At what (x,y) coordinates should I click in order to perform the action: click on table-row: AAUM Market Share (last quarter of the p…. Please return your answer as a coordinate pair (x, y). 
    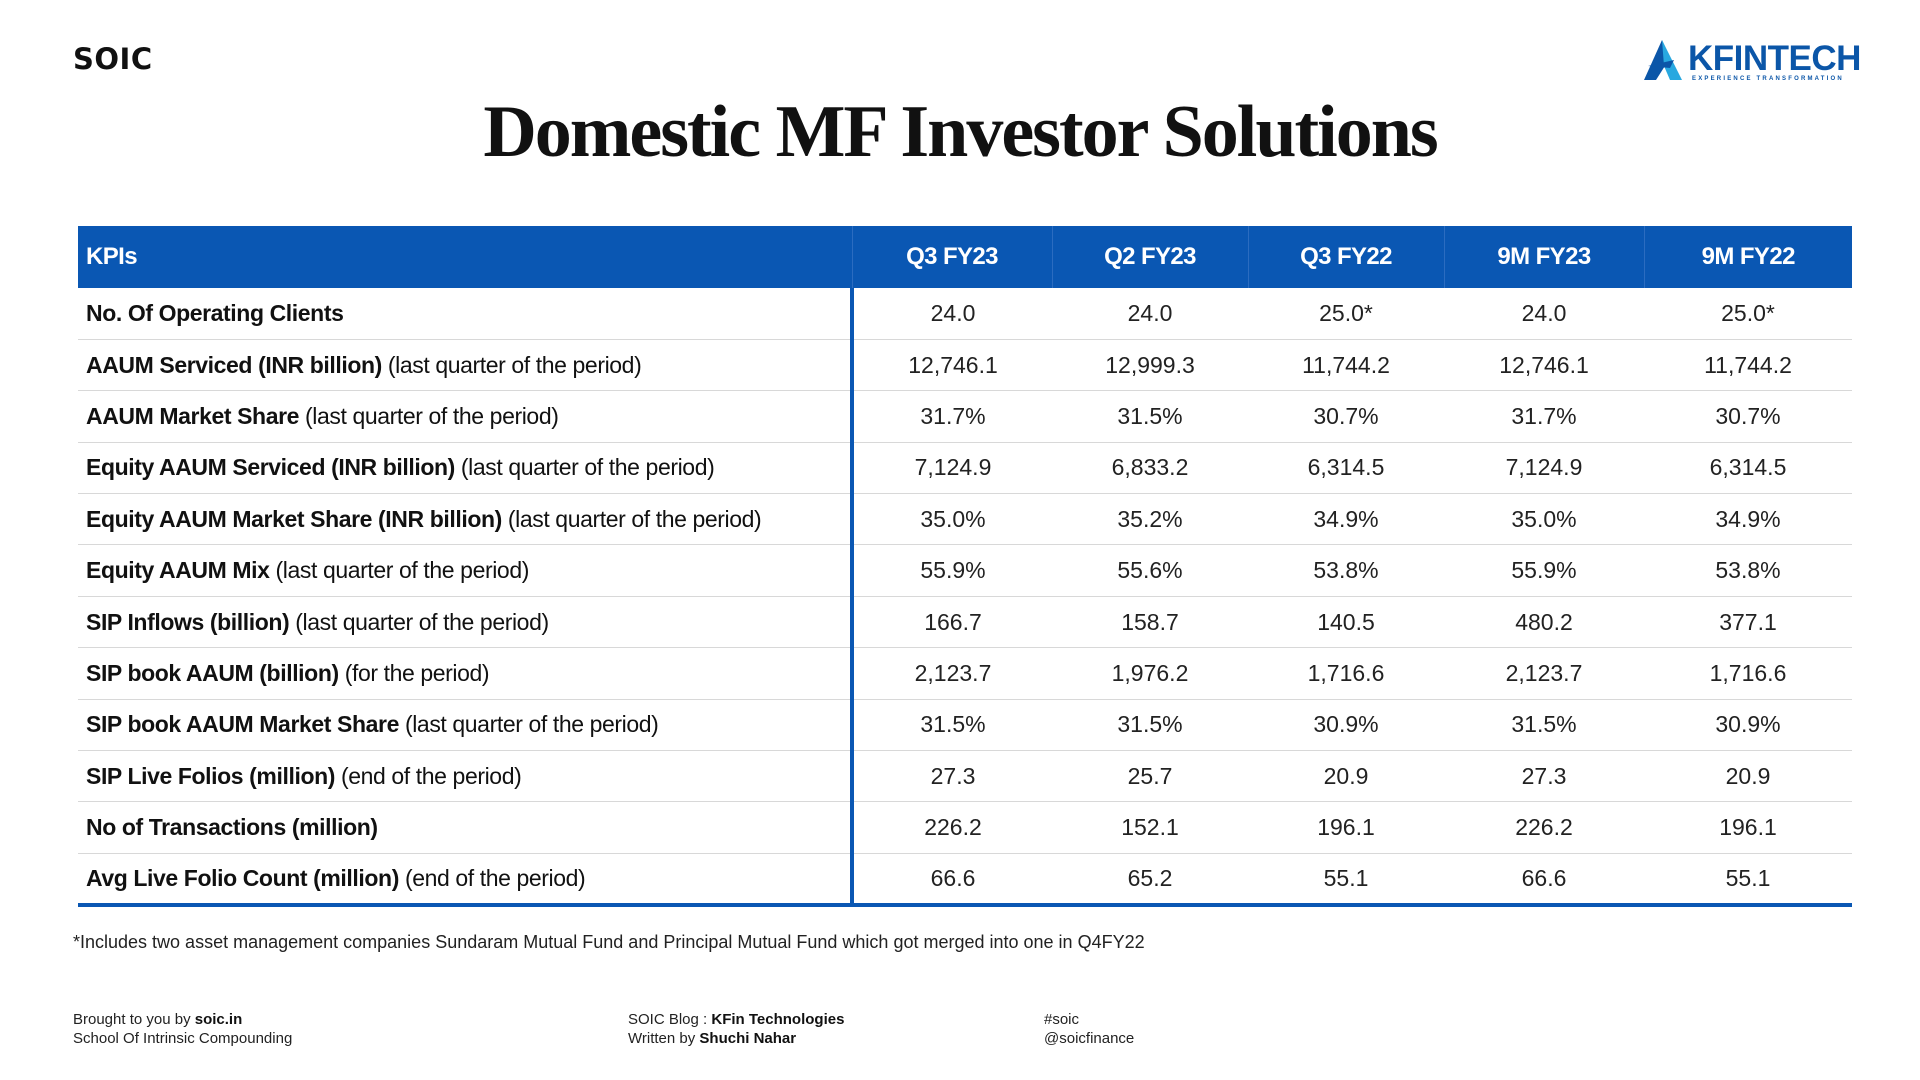
    Looking at the image, I should click on (965, 416).